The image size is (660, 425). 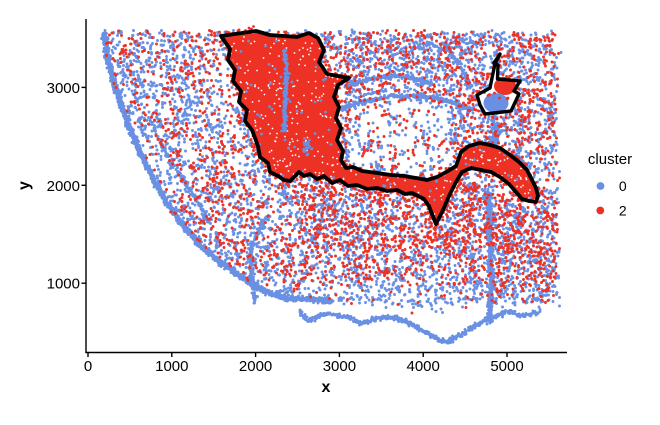 What do you see at coordinates (24, 185) in the screenshot?
I see `svg-text: y` at bounding box center [24, 185].